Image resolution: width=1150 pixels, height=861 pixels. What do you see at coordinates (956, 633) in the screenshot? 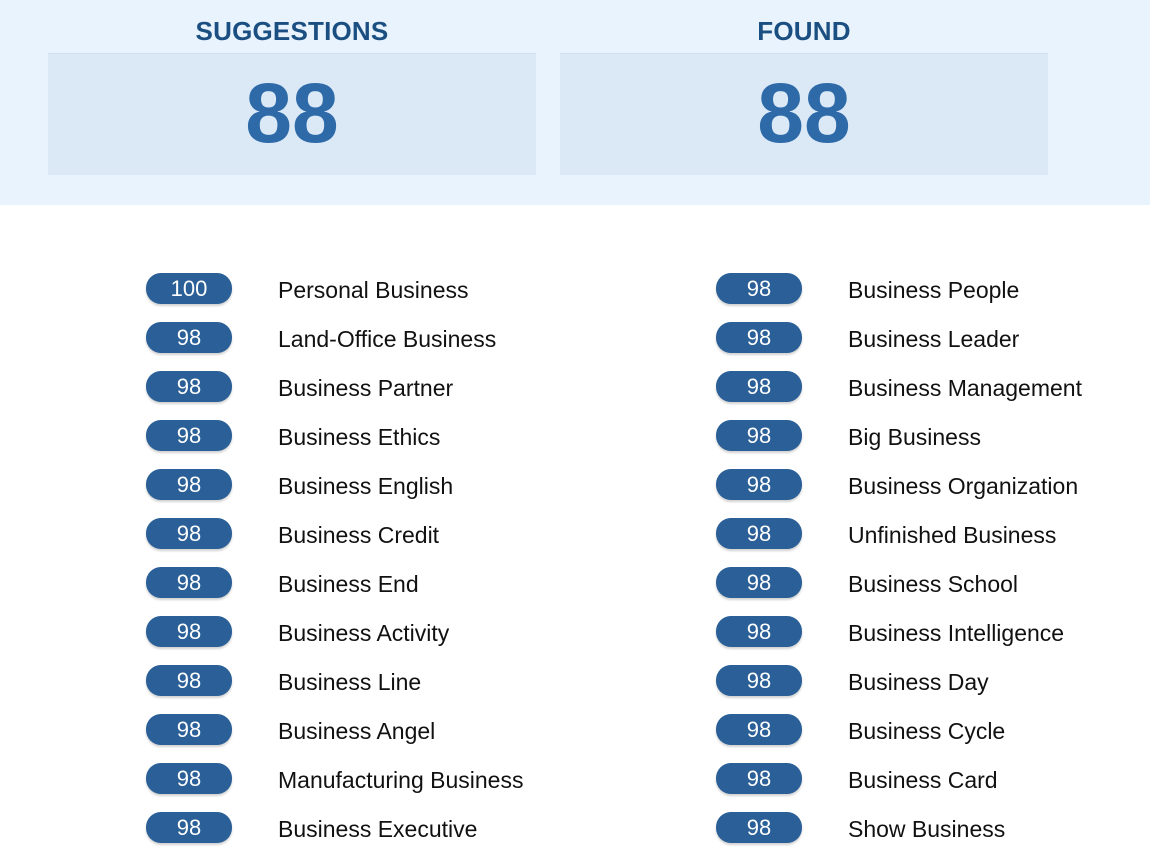
I see `result-term: Business Intelligence` at bounding box center [956, 633].